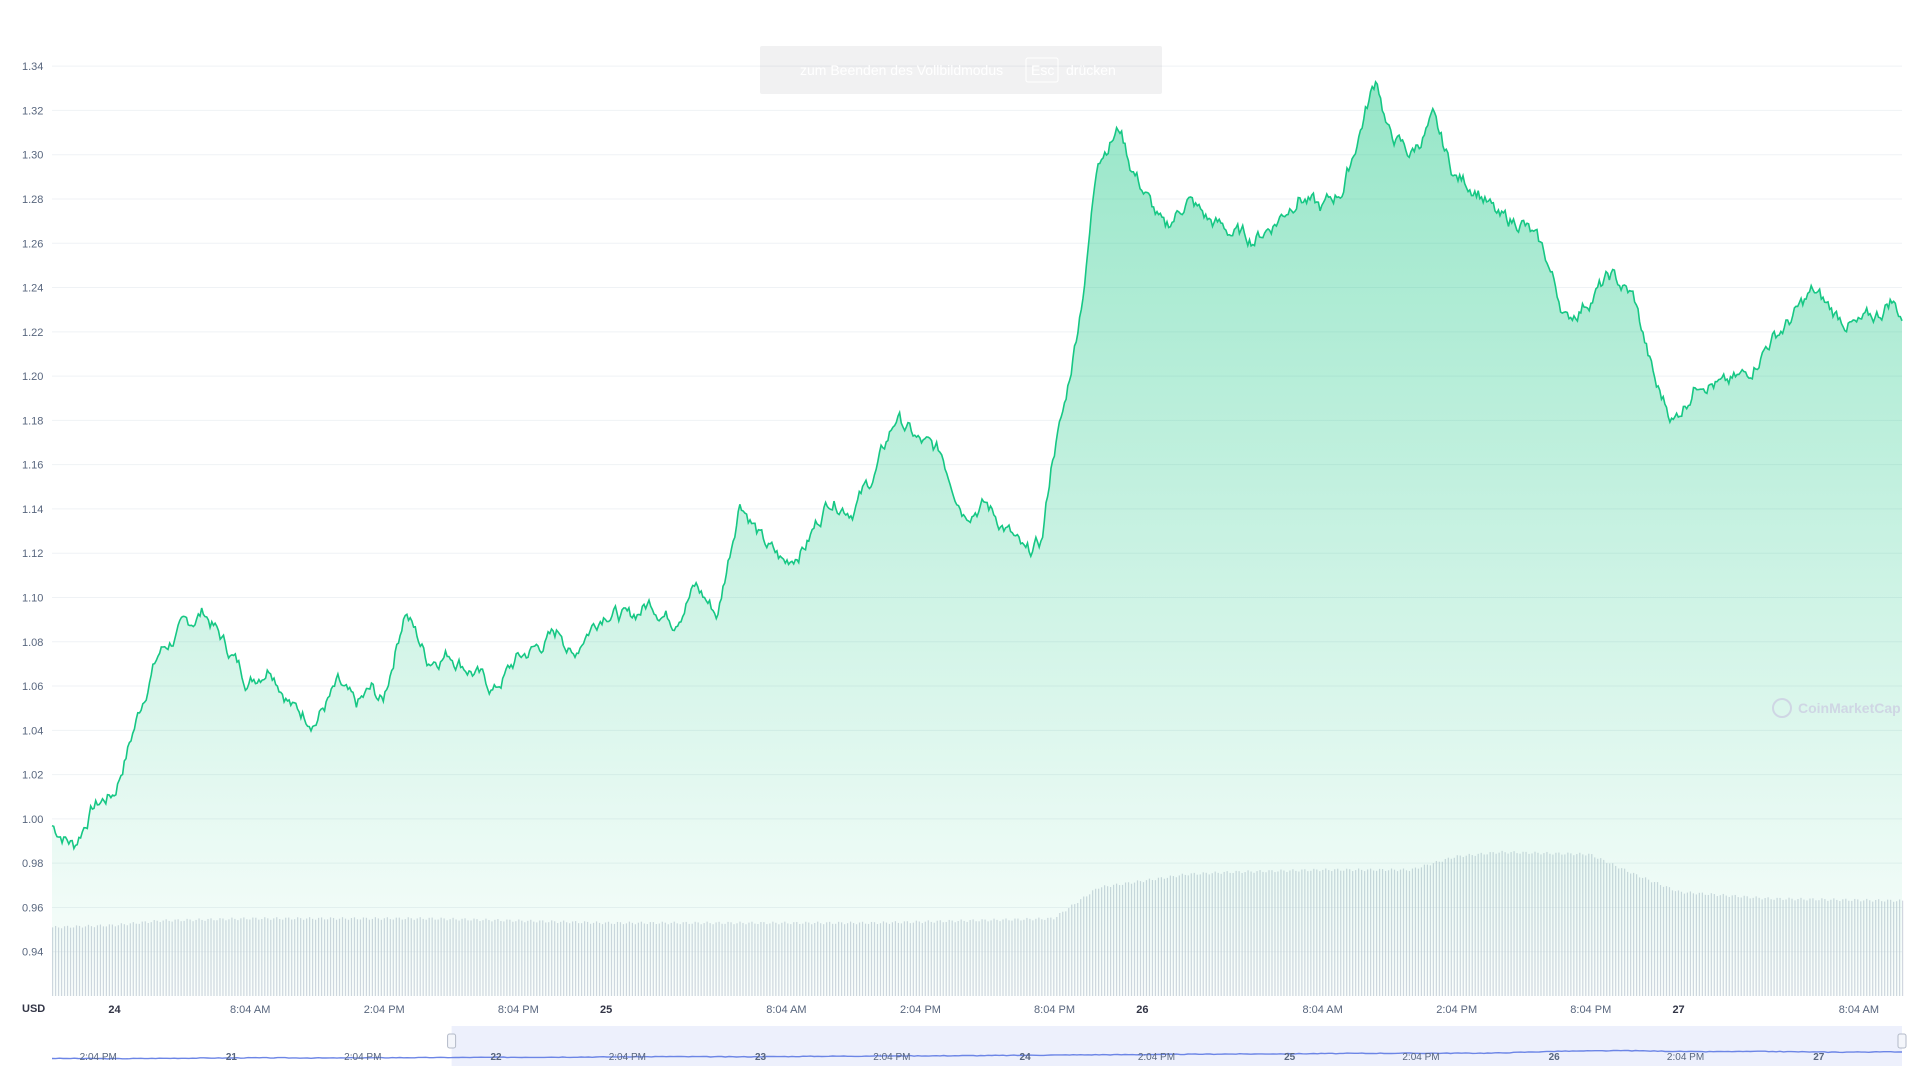 Image resolution: width=1920 pixels, height=1080 pixels. I want to click on watermark-text: CoinMarketCap, so click(1849, 708).